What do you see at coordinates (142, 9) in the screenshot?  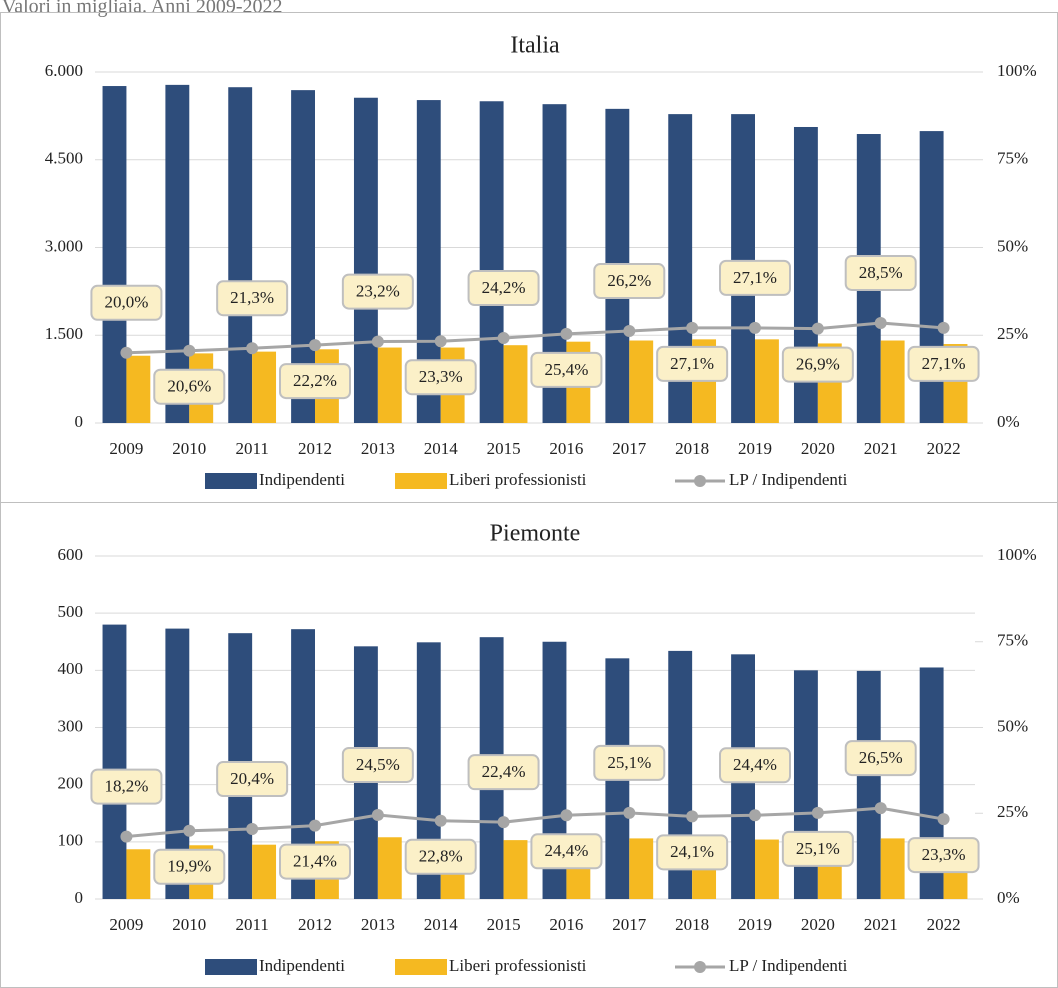 I see `caption: Valori in migliaia. Anni 2009-2022` at bounding box center [142, 9].